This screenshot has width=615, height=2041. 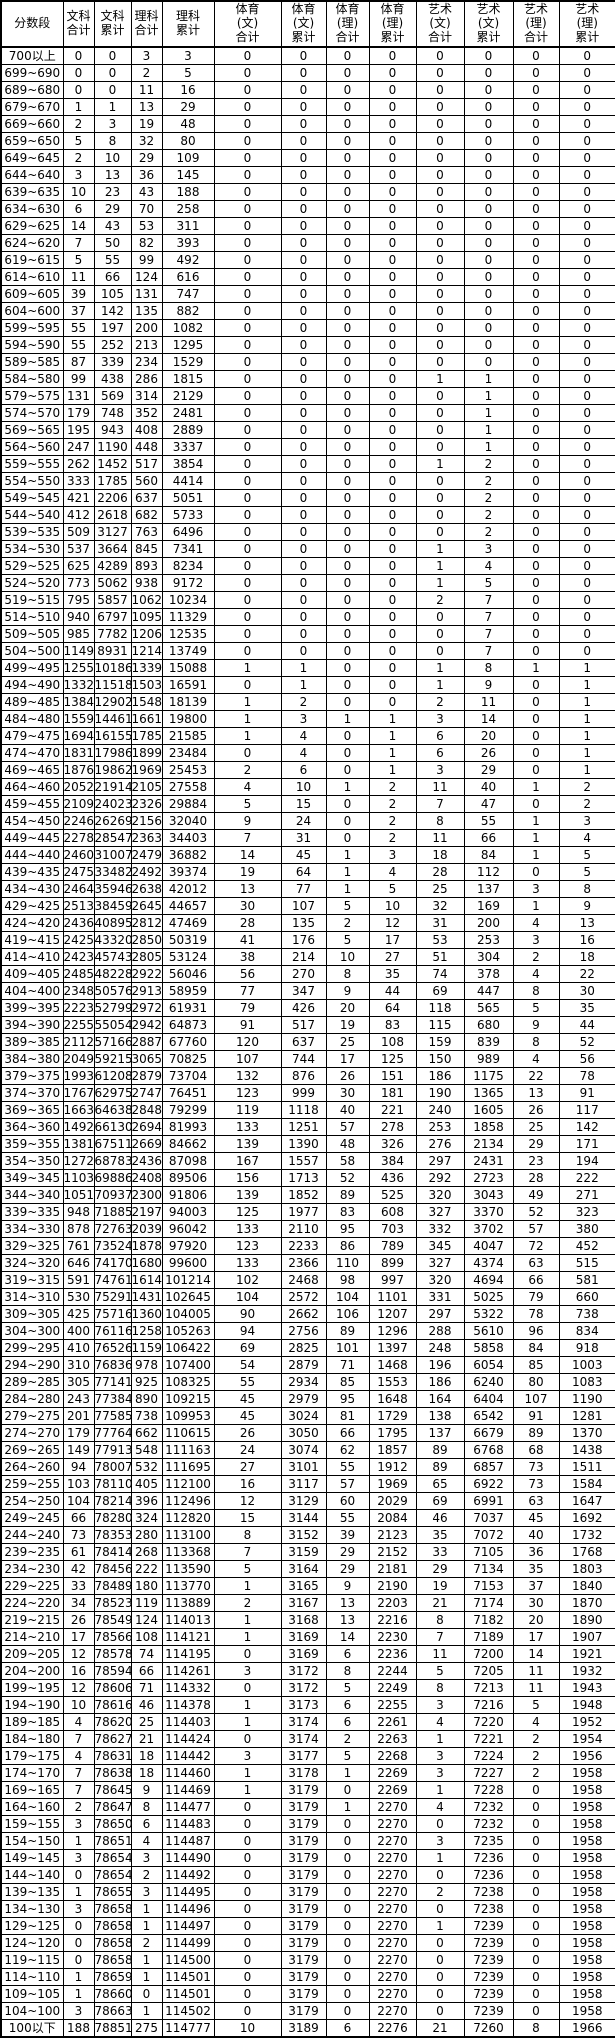 I want to click on value-cell: 2134, so click(x=488, y=1144).